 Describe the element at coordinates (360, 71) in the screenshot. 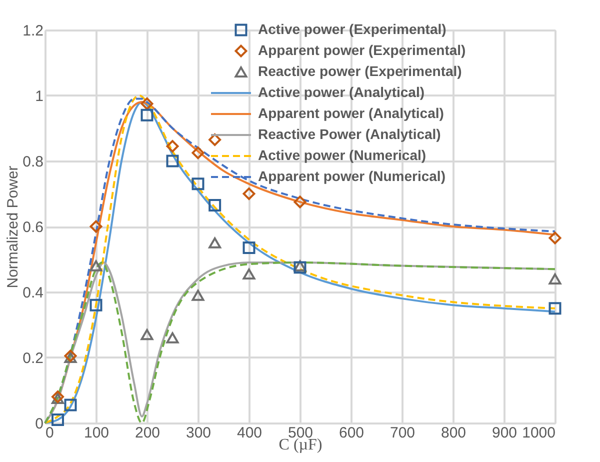

I see `legend-label: Reactive power (Experimental)` at that location.